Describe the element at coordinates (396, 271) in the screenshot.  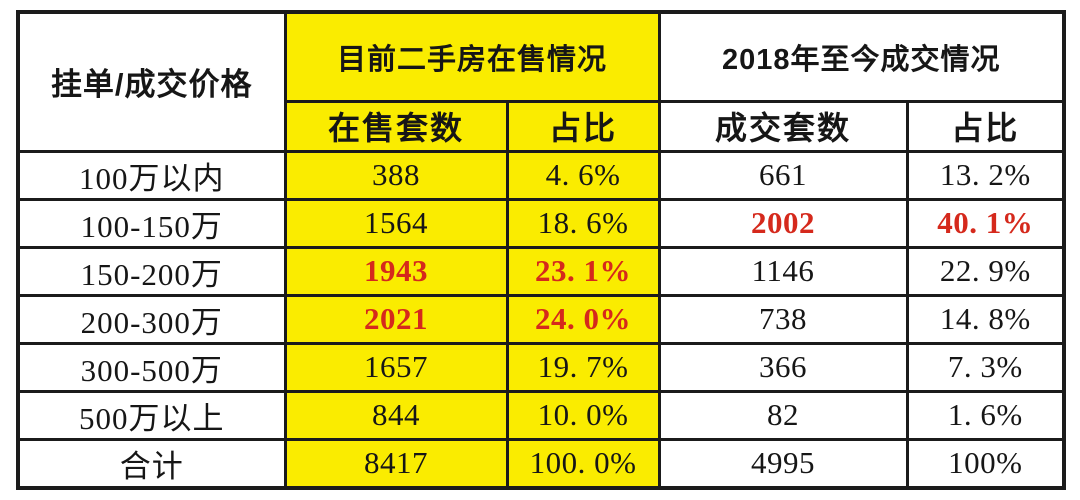
I see `listed-units-cell: 1943` at that location.